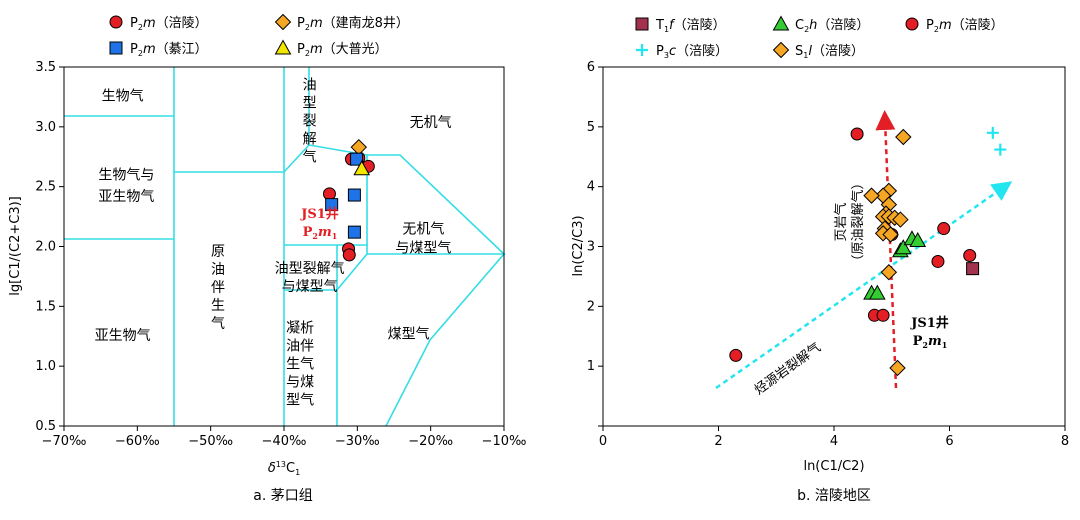 The height and width of the screenshot is (520, 1080). I want to click on legend-a: P2m（涪陵） P2m（建南龙8井） P2m（綦江） P2m（大普光）, so click(259, 35).